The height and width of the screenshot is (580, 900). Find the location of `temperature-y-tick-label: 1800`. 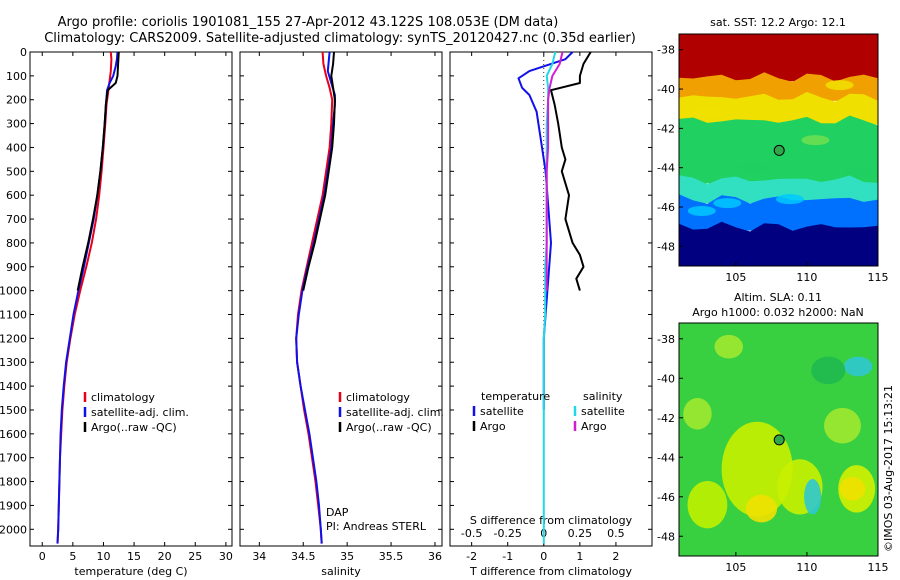

temperature-y-tick-label: 1800 is located at coordinates (13, 482).